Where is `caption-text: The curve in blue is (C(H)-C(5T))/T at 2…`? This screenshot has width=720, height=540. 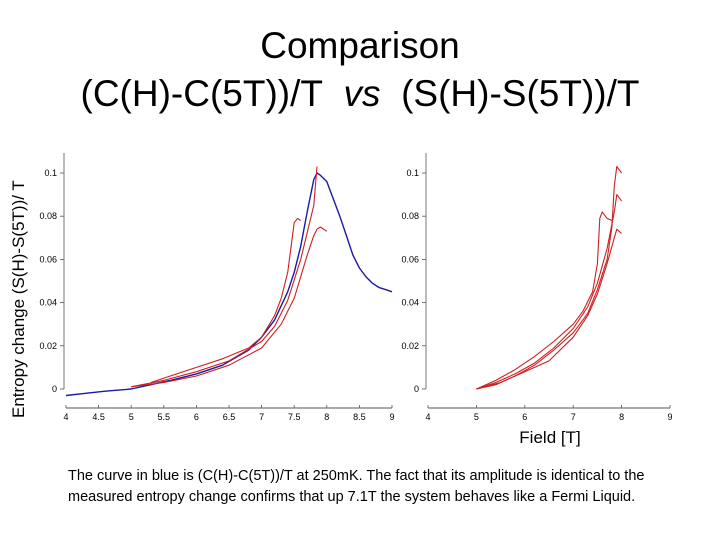 caption-text: The curve in blue is (C(H)-C(5T))/T at 2… is located at coordinates (356, 486).